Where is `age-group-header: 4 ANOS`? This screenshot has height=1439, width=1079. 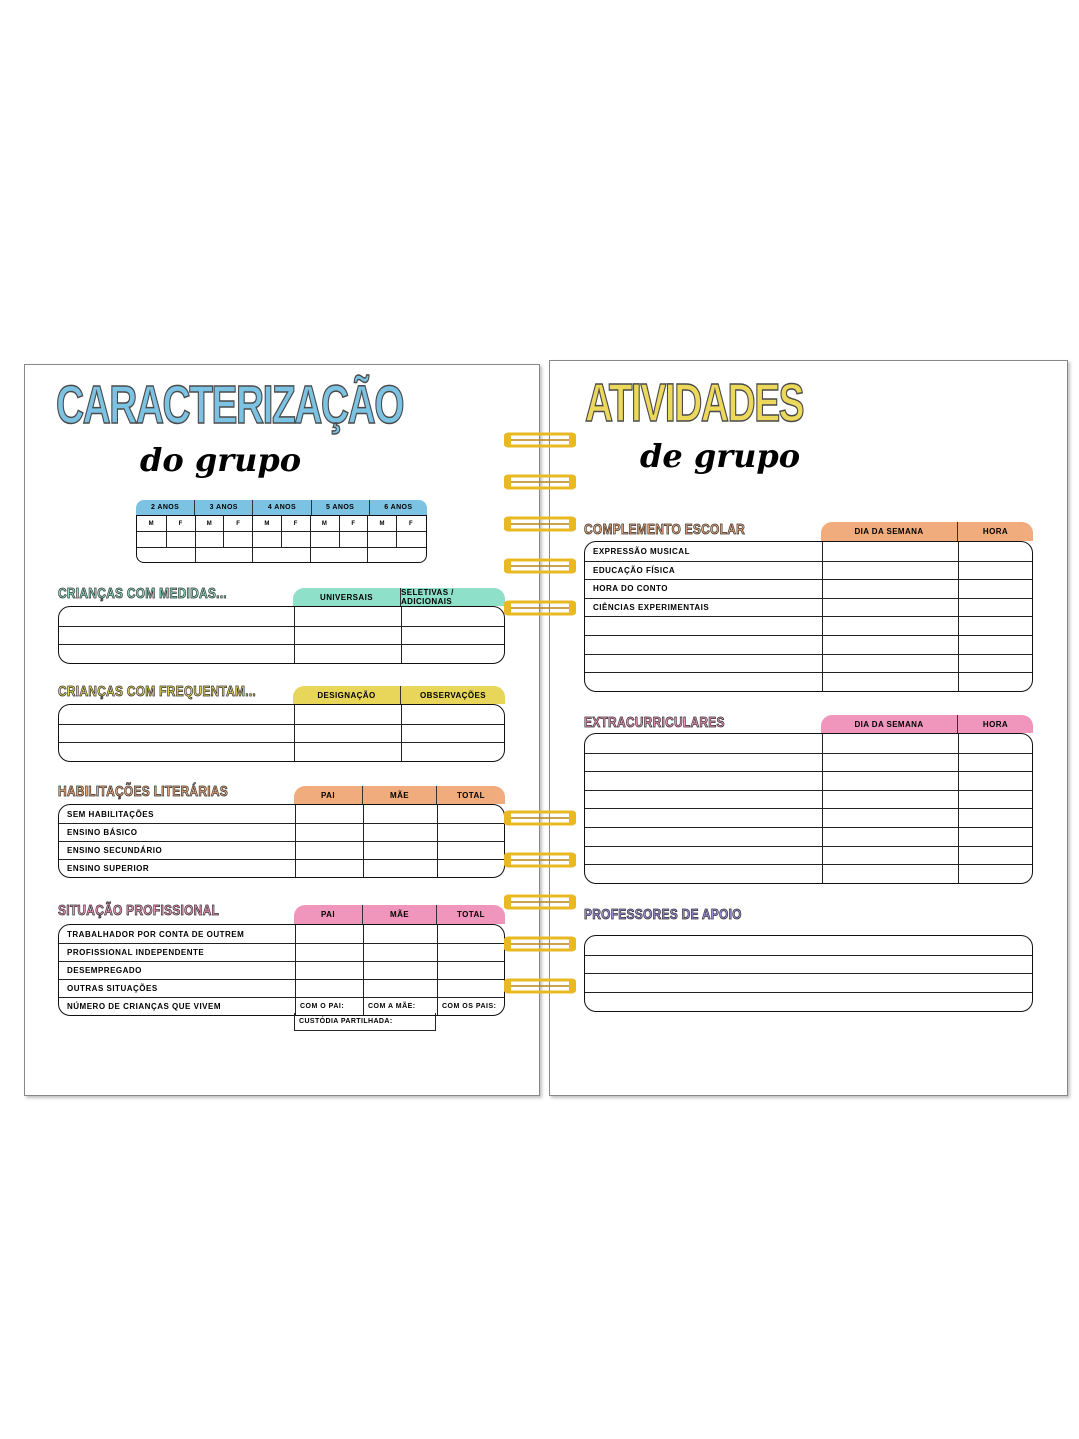
age-group-header: 4 ANOS is located at coordinates (281, 507).